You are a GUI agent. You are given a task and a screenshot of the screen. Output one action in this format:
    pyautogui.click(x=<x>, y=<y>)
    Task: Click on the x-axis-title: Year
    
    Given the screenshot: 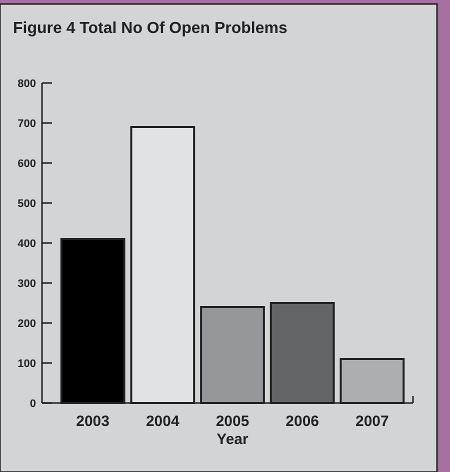 What is the action you would take?
    pyautogui.click(x=232, y=439)
    